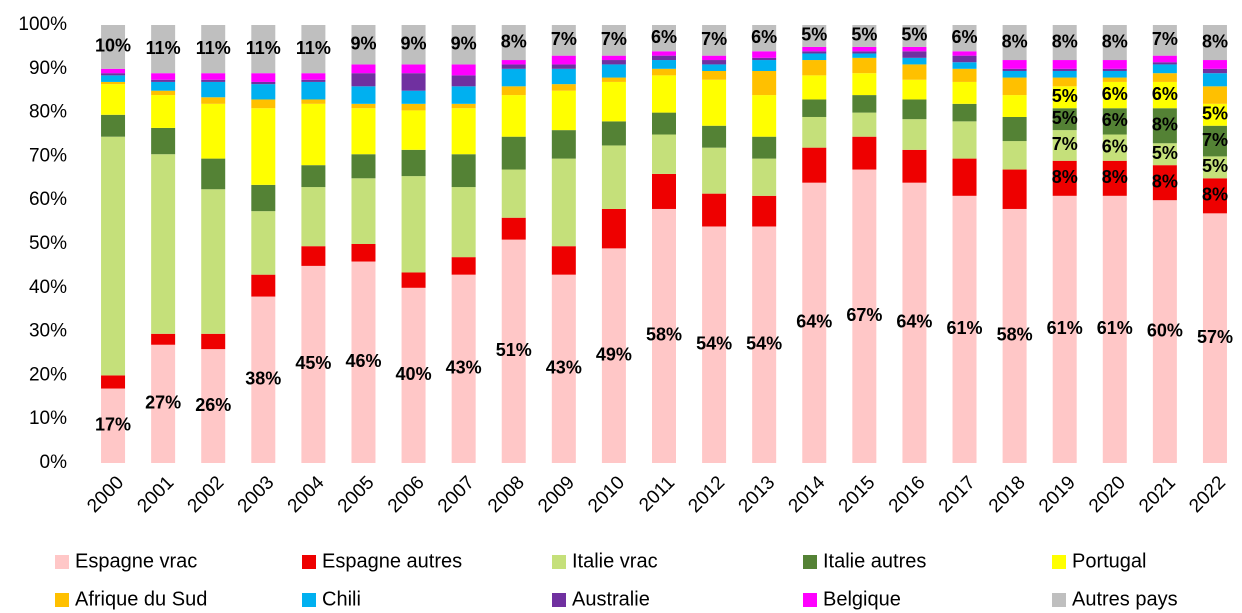 The height and width of the screenshot is (613, 1242). I want to click on y-tick-label: 50%, so click(48, 243).